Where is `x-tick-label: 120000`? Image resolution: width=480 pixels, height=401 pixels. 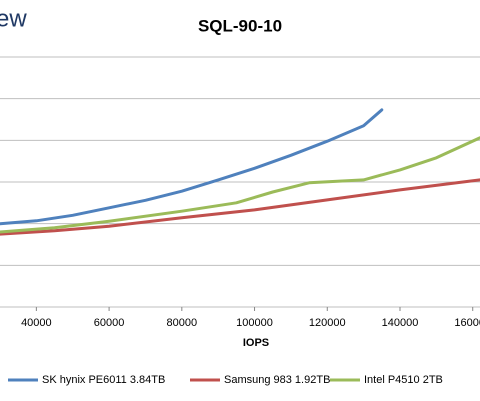
x-tick-label: 120000 is located at coordinates (327, 323).